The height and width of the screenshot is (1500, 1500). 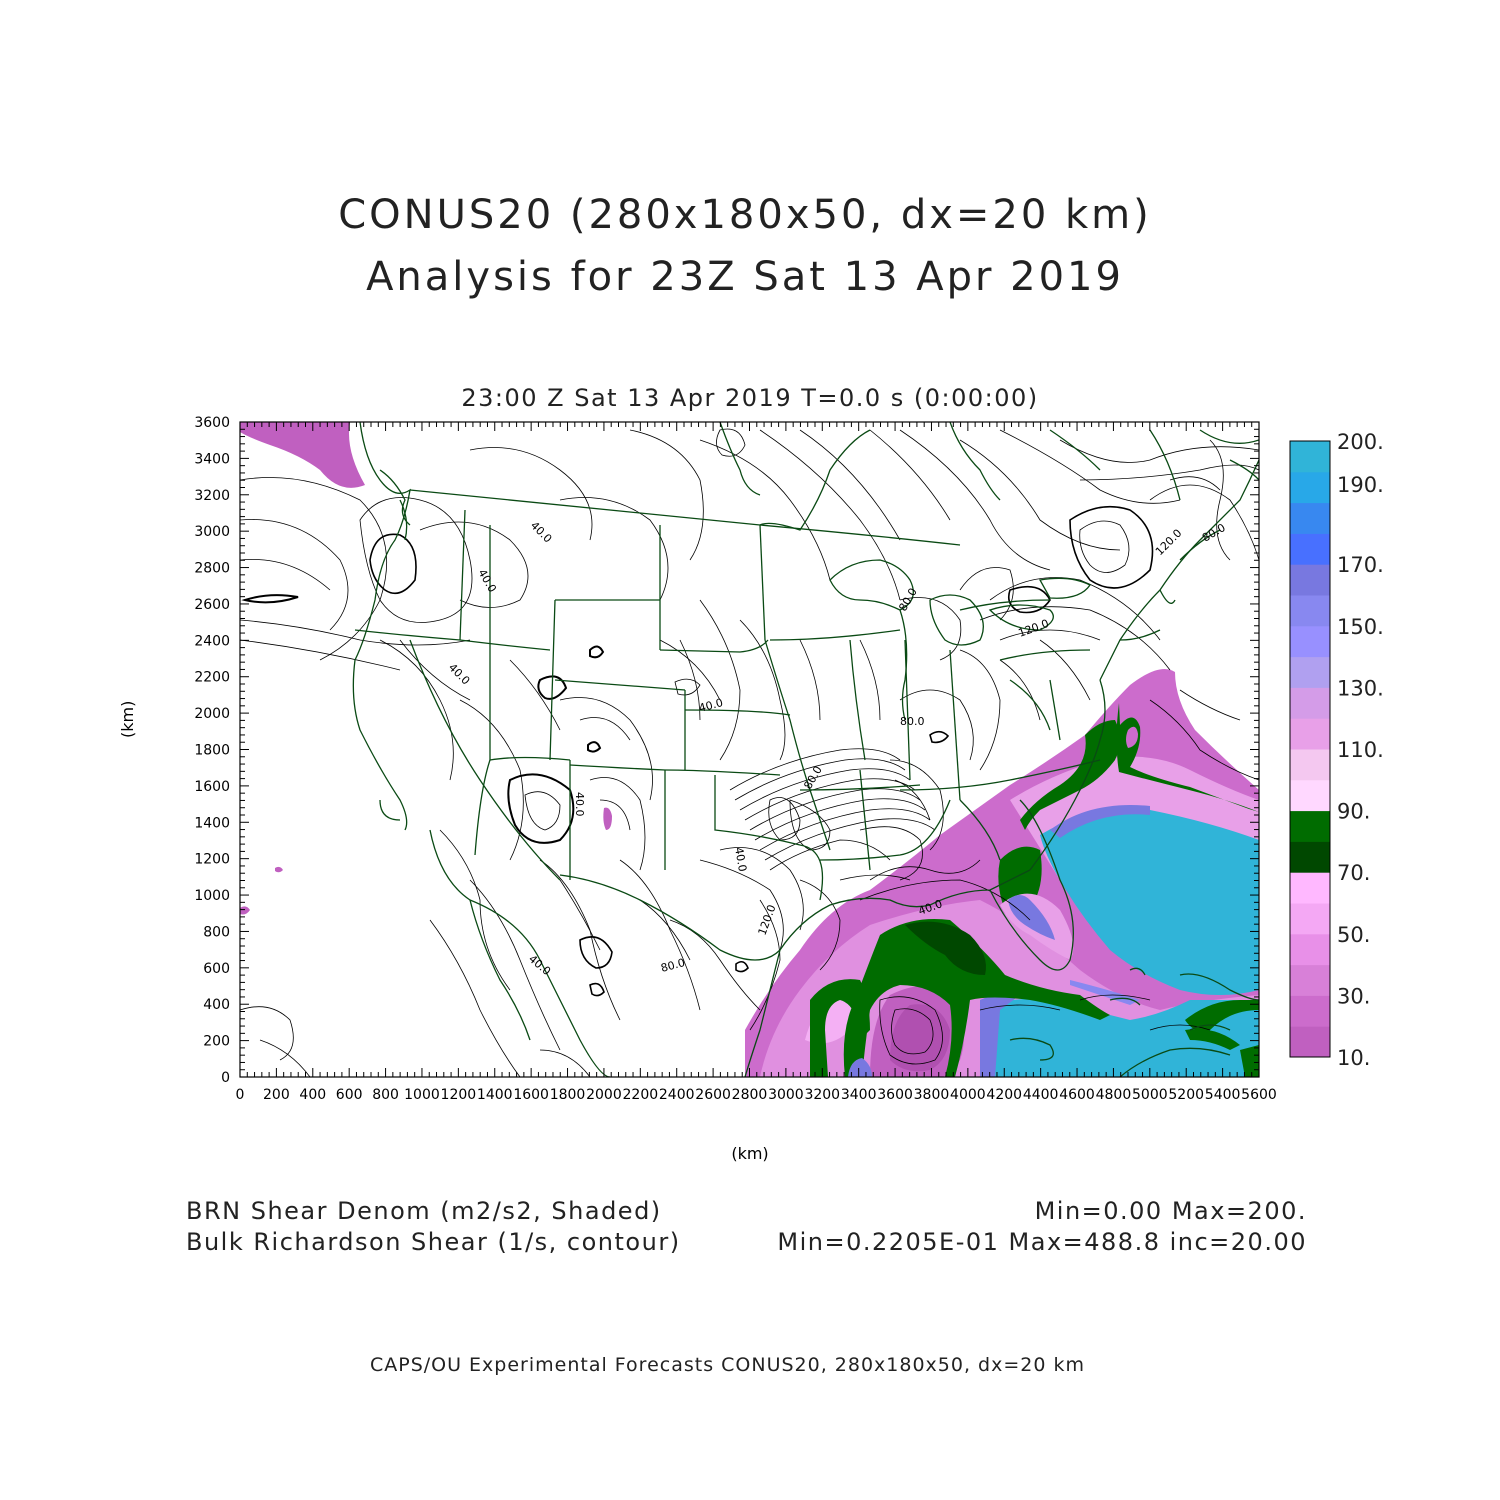 I want to click on y-tick-label: 400, so click(x=216, y=1005).